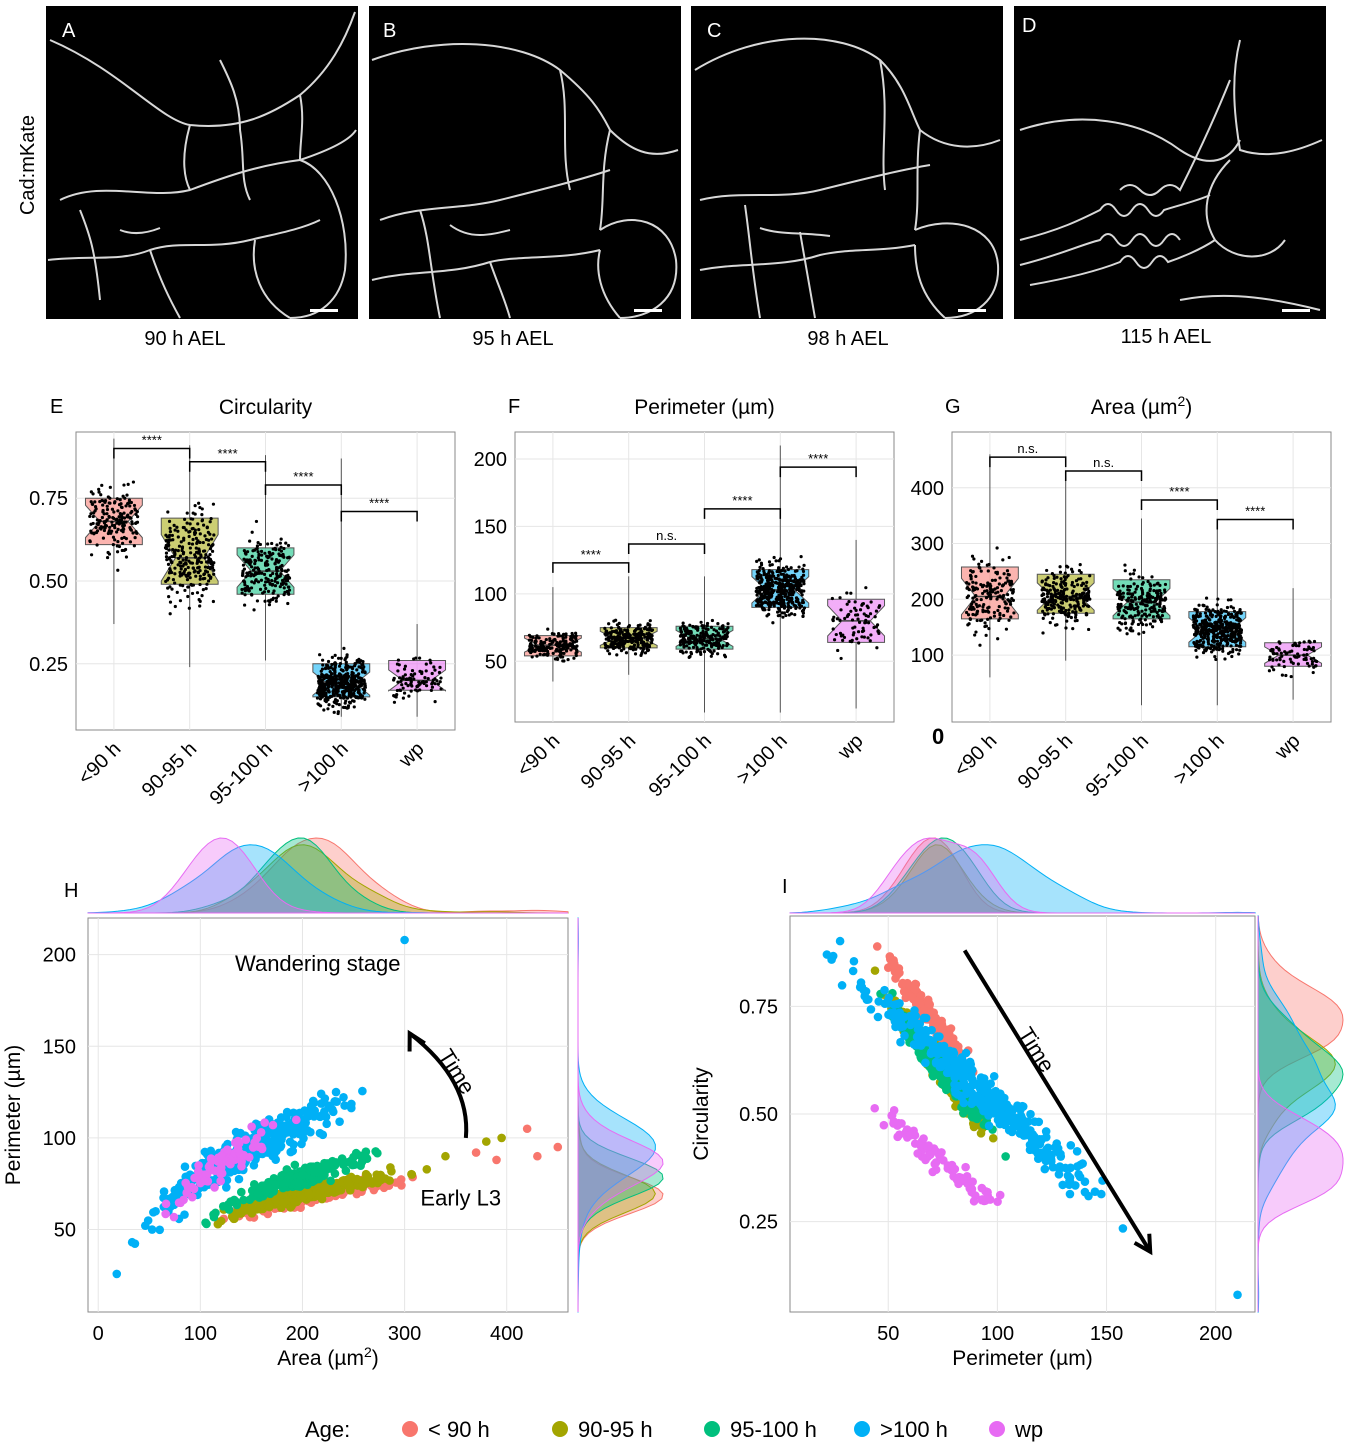 Image resolution: width=1351 pixels, height=1446 pixels. I want to click on significance-bracket, so click(1028, 462).